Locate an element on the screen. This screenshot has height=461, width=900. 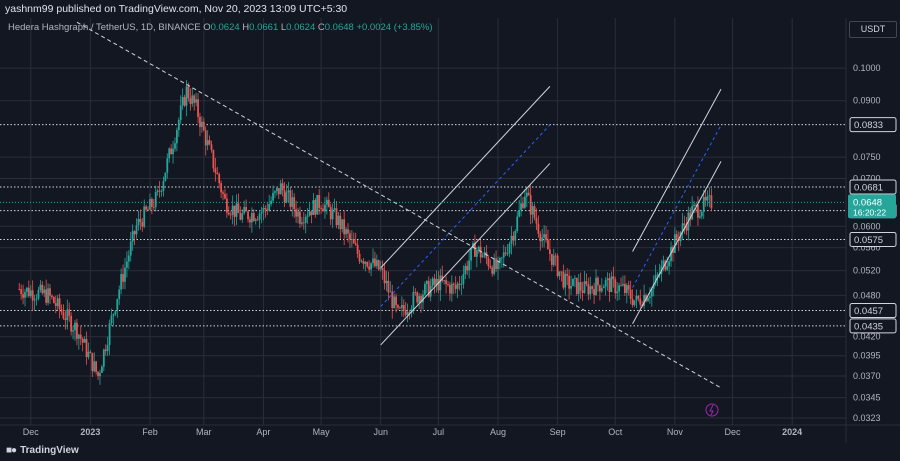
price-tick-label: 0.0700 is located at coordinates (867, 179).